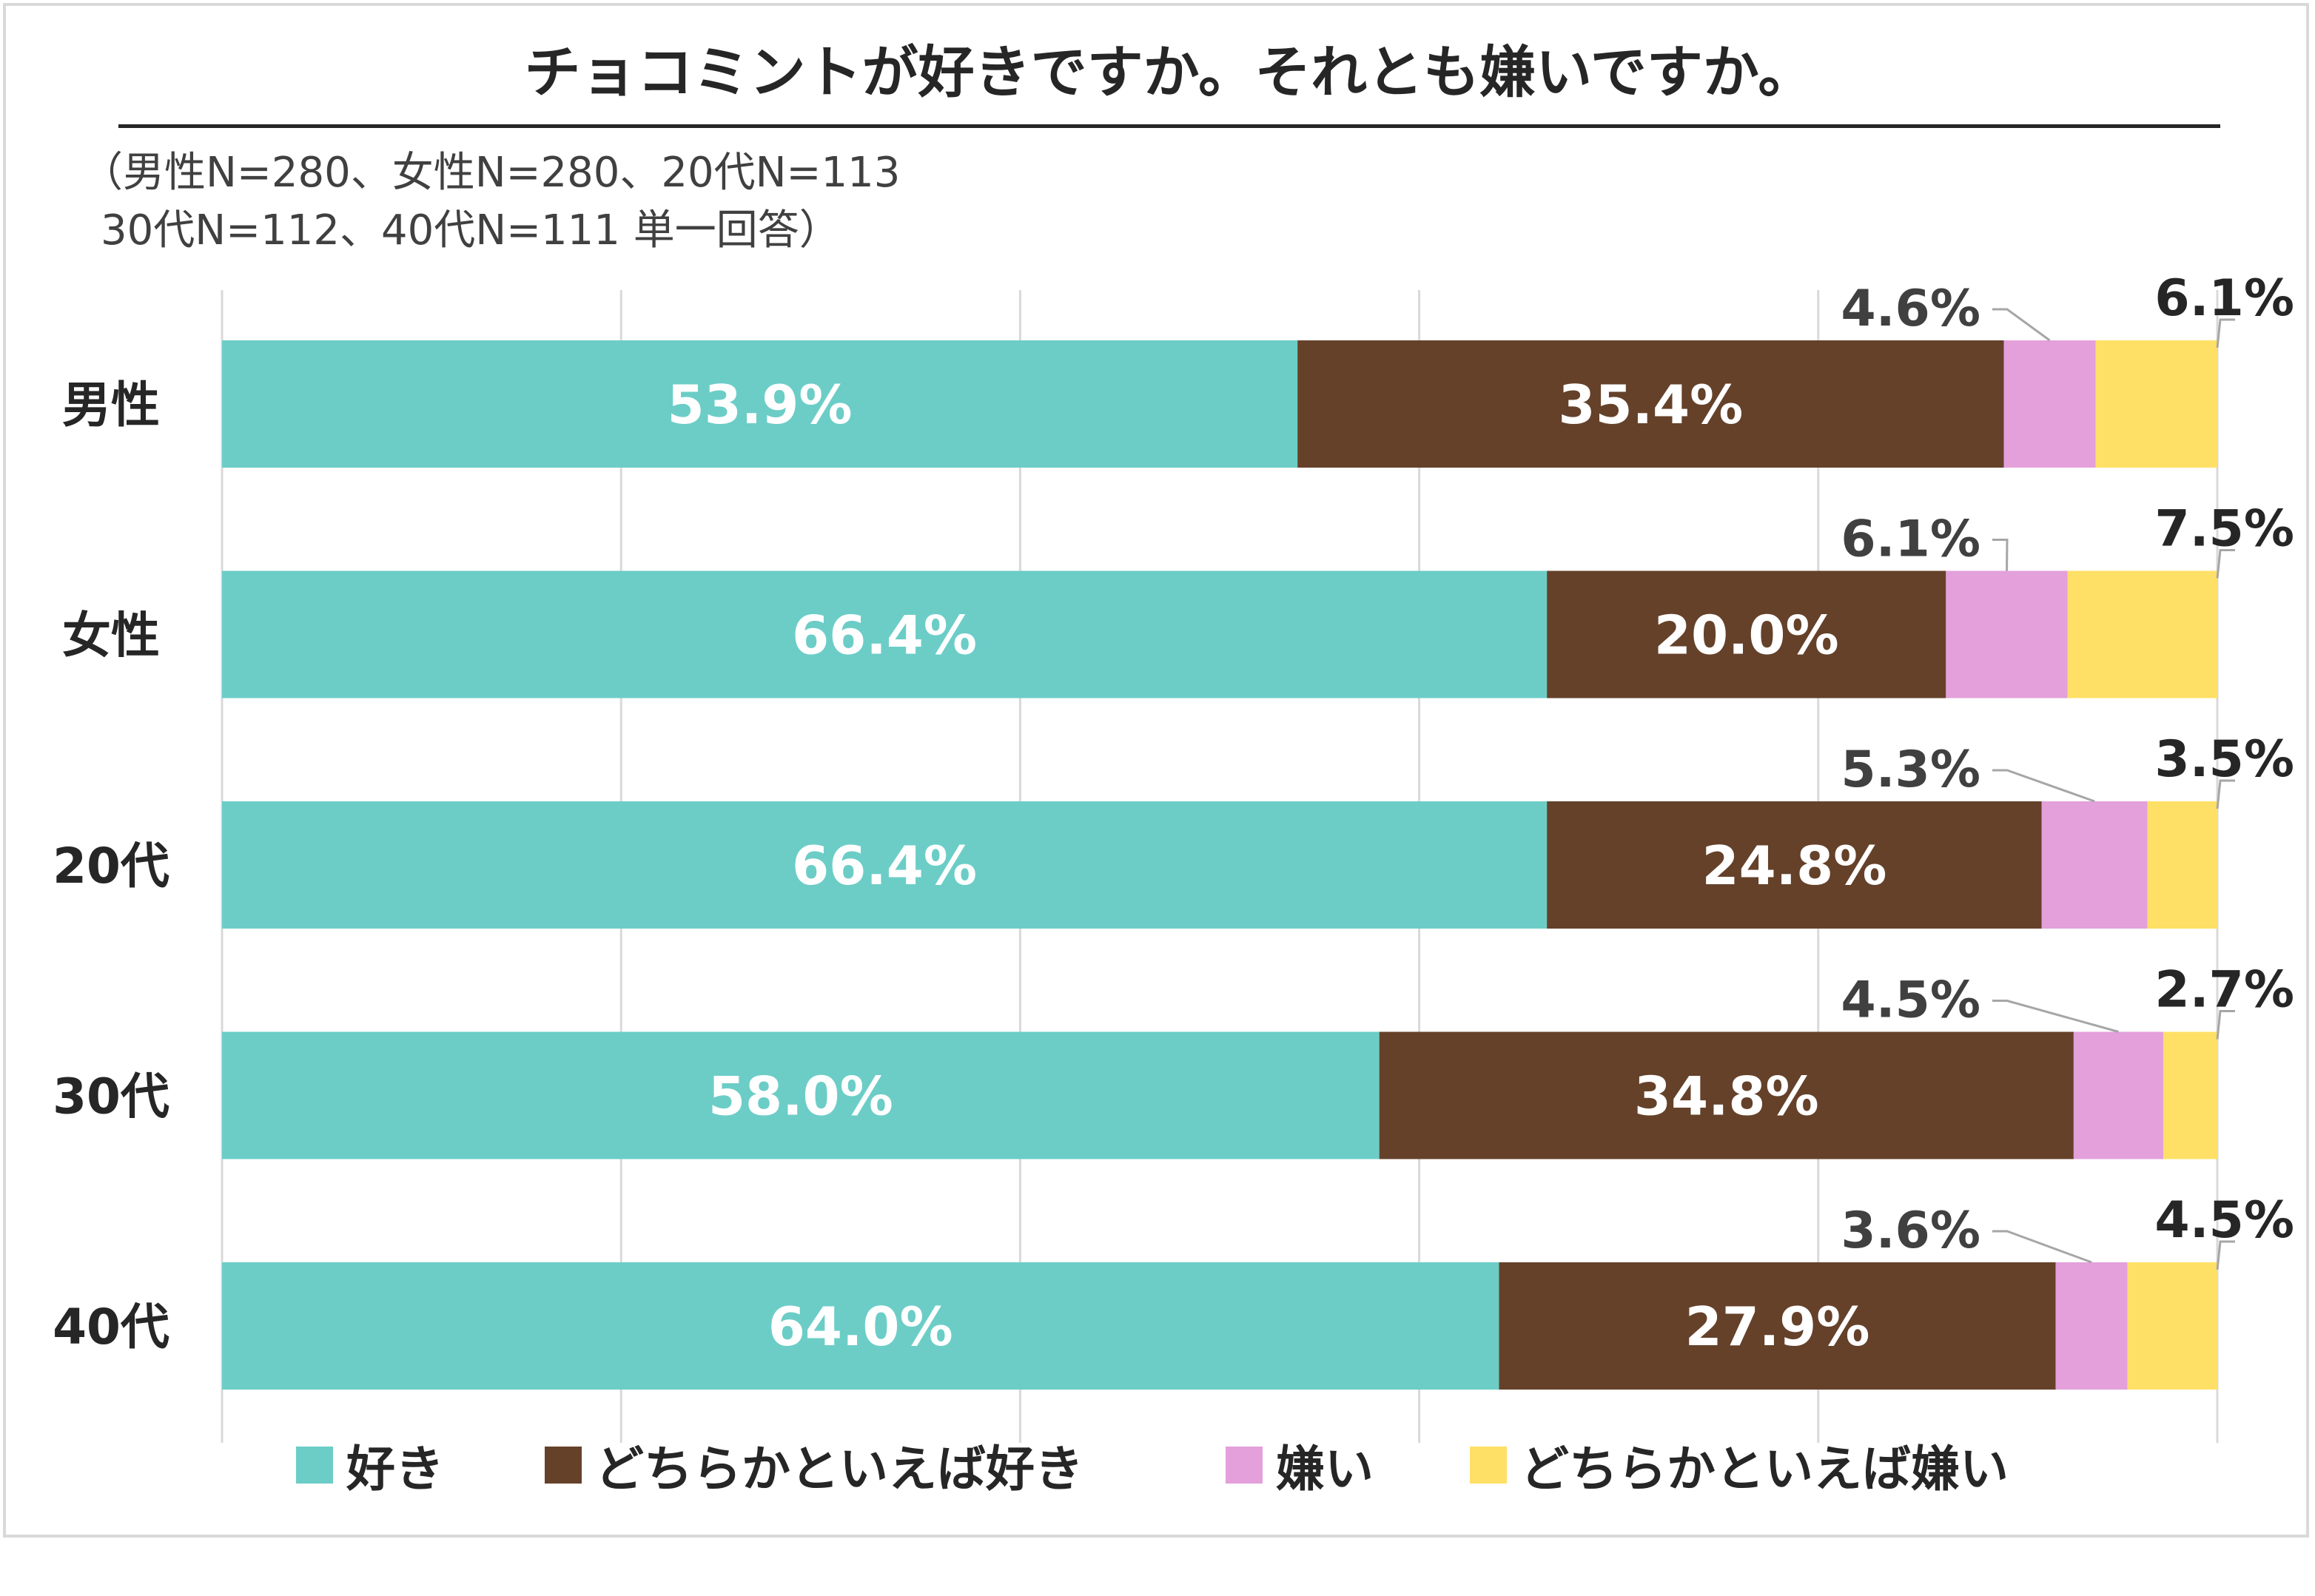  I want to click on legend-item-2: 嫌い, so click(1300, 1466).